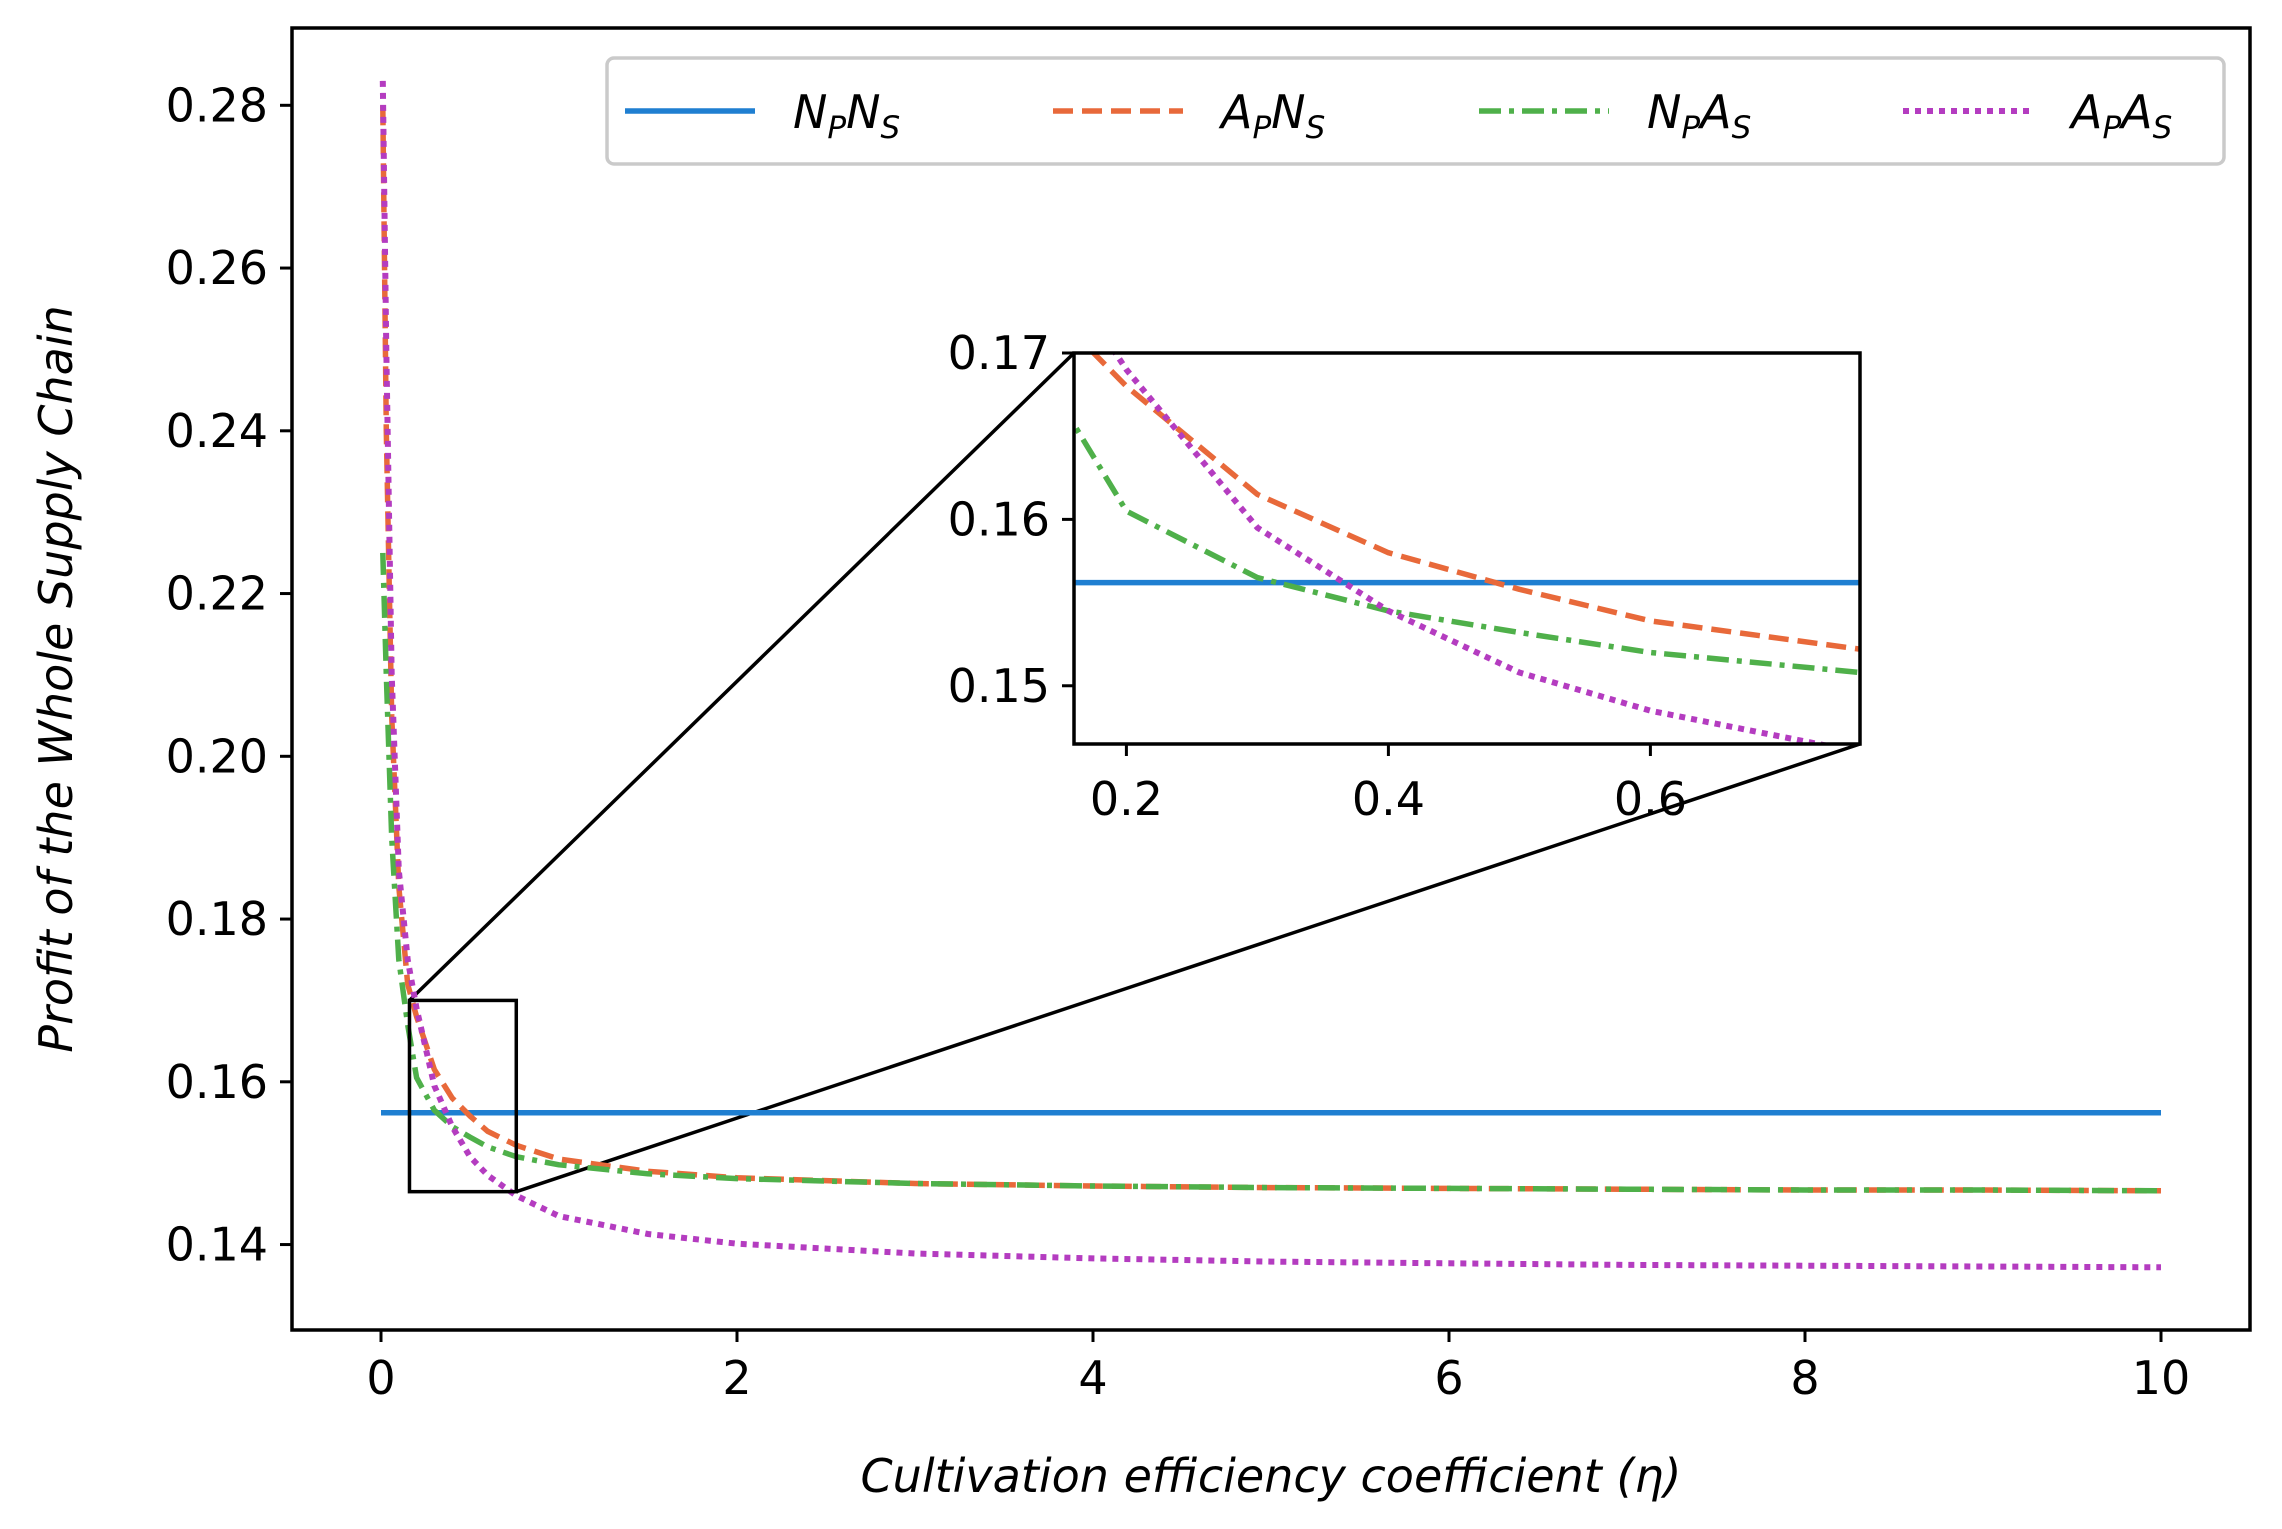  Describe the element at coordinates (217, 1245) in the screenshot. I see `y-tick-label: 0.14` at that location.